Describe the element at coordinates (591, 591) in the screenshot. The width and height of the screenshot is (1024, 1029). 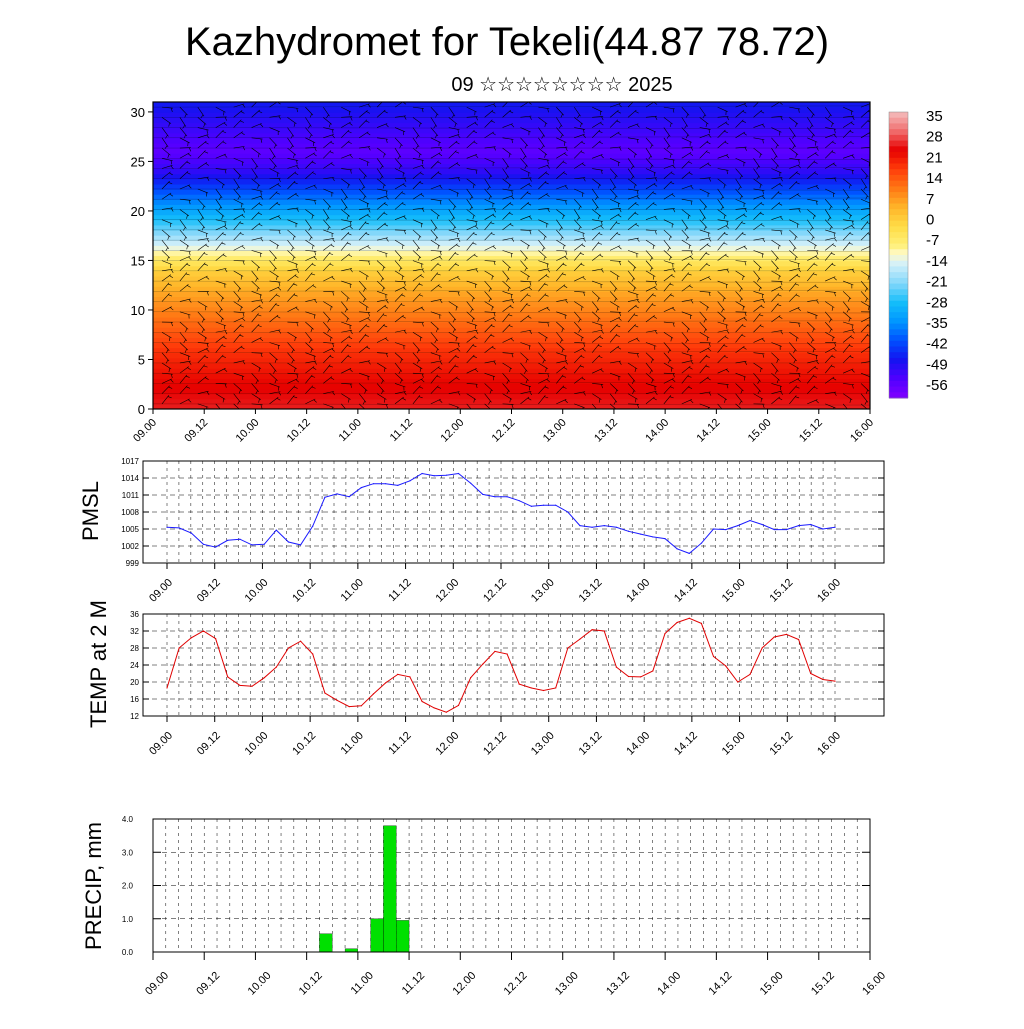
I see `x-tick-label: 13.12` at that location.